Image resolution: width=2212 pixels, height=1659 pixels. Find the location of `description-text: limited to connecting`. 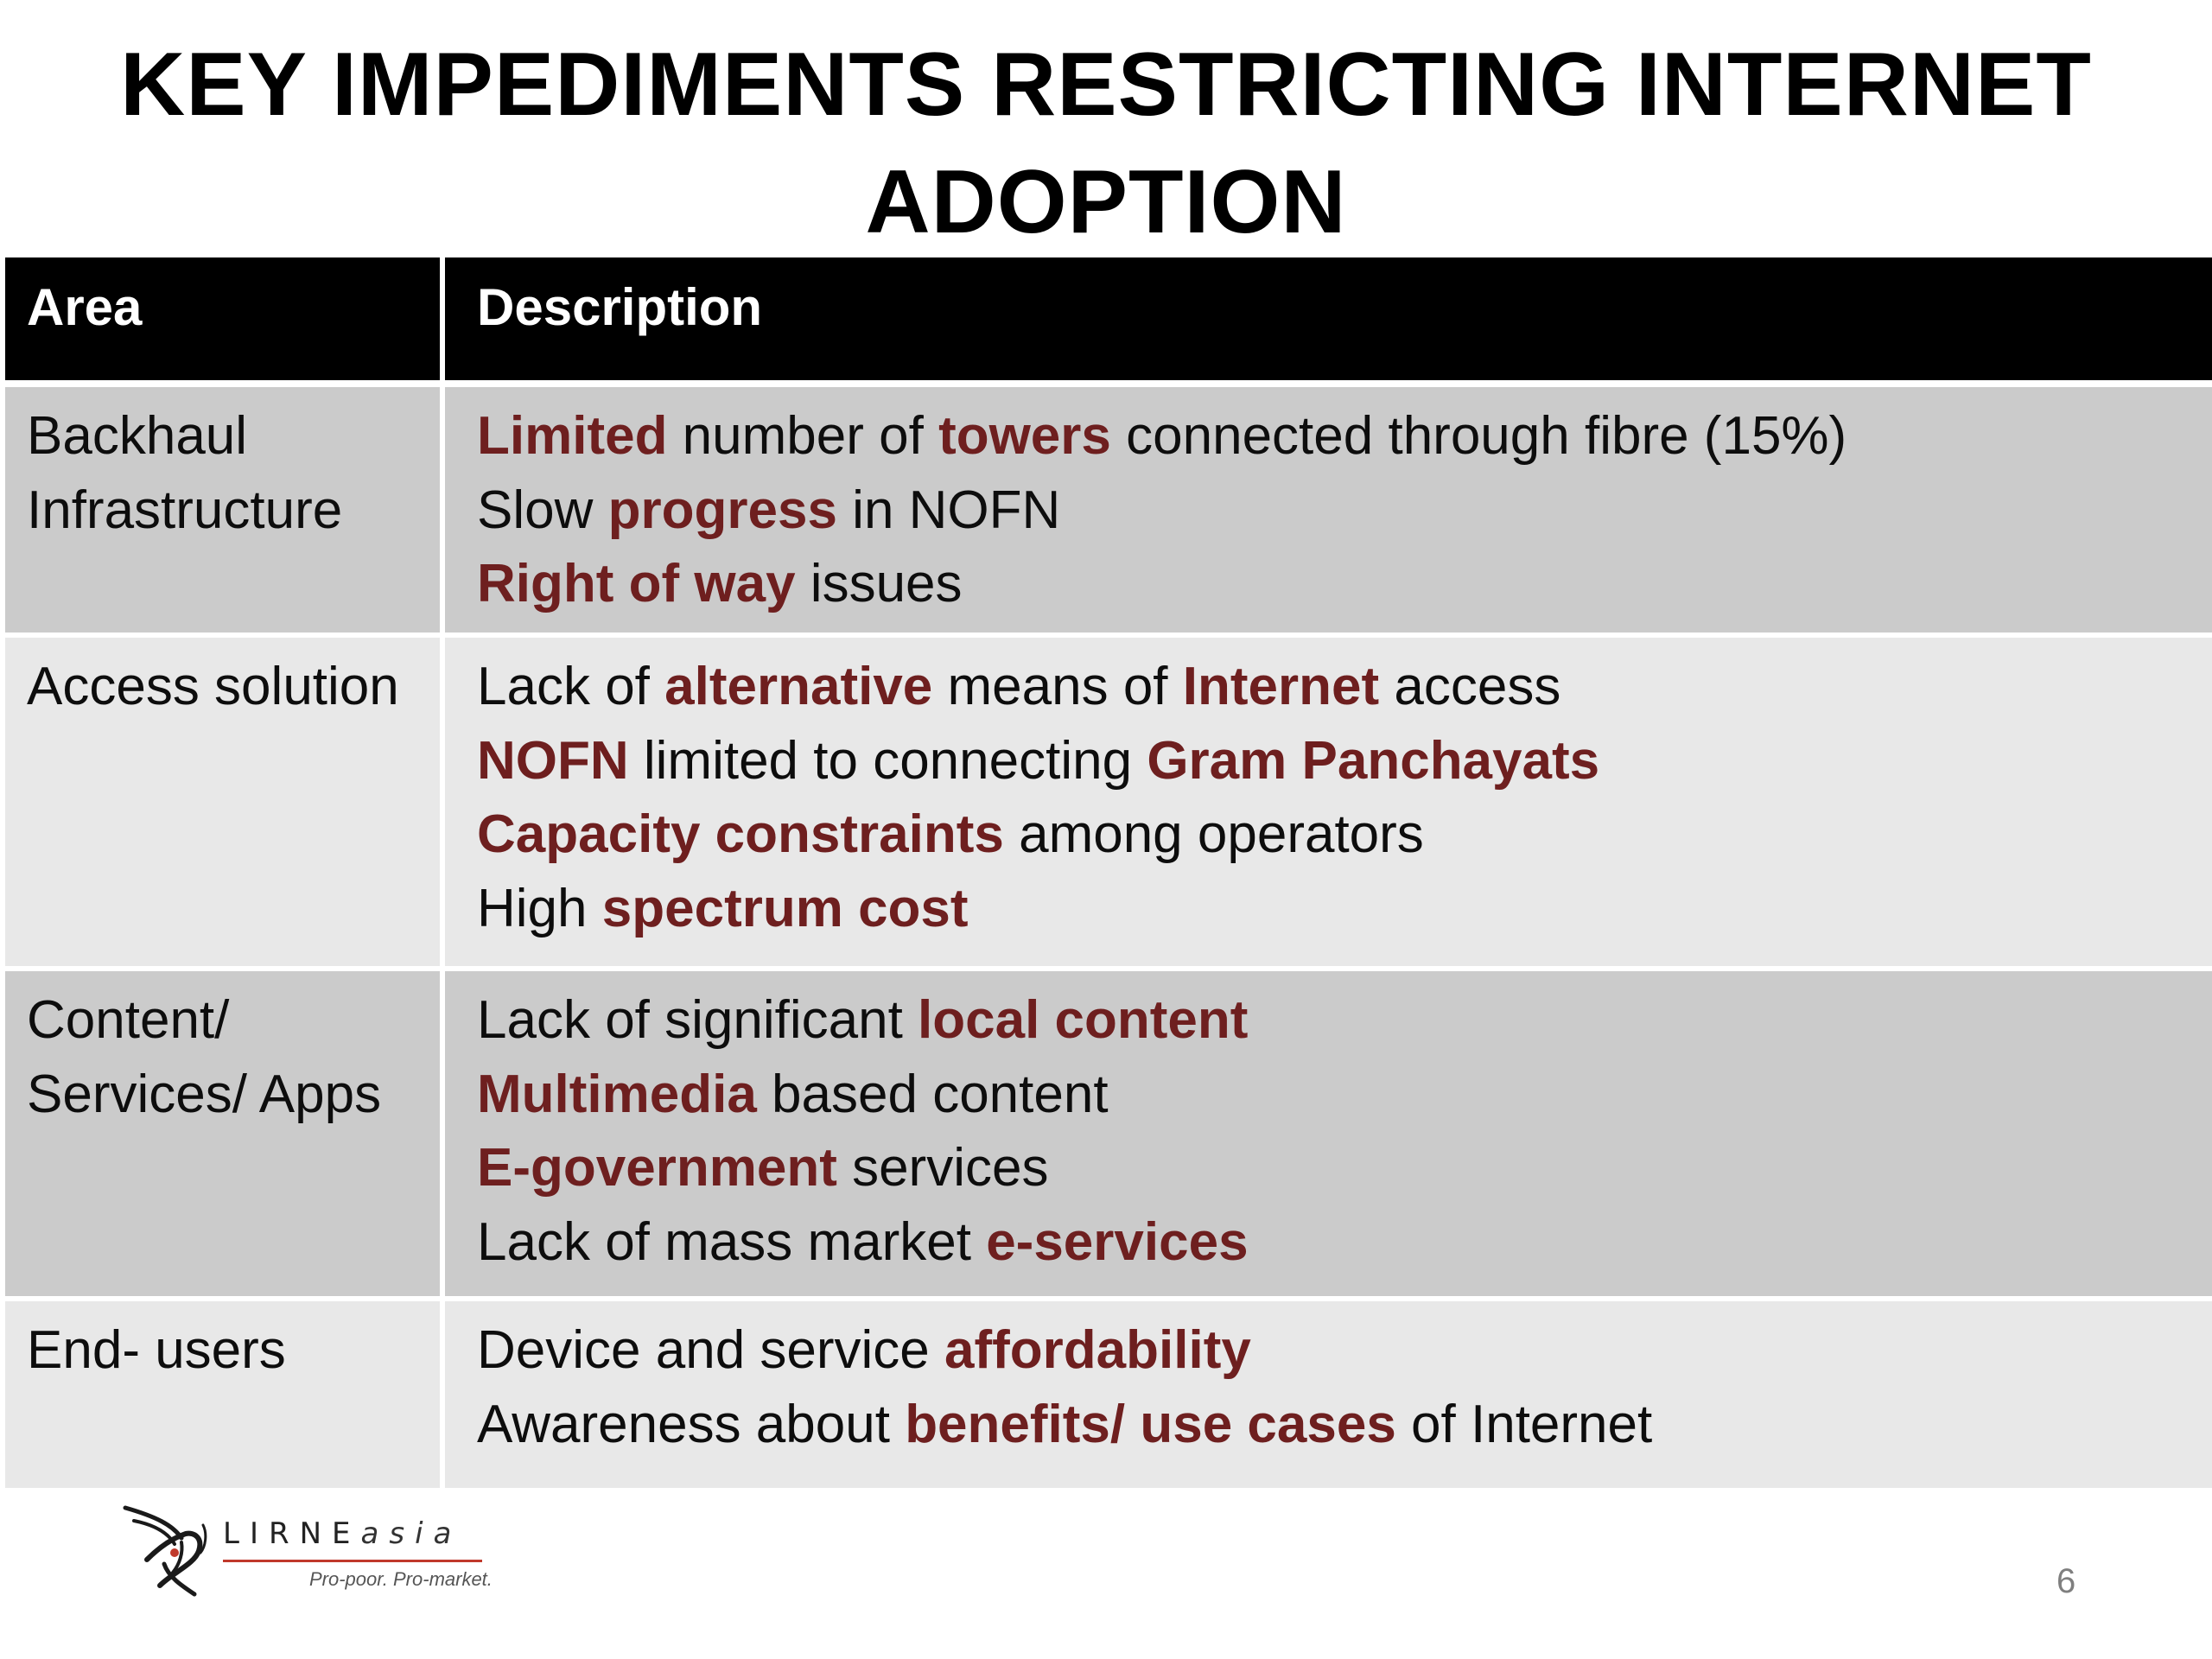

description-text: limited to connecting is located at coordinates (887, 760).